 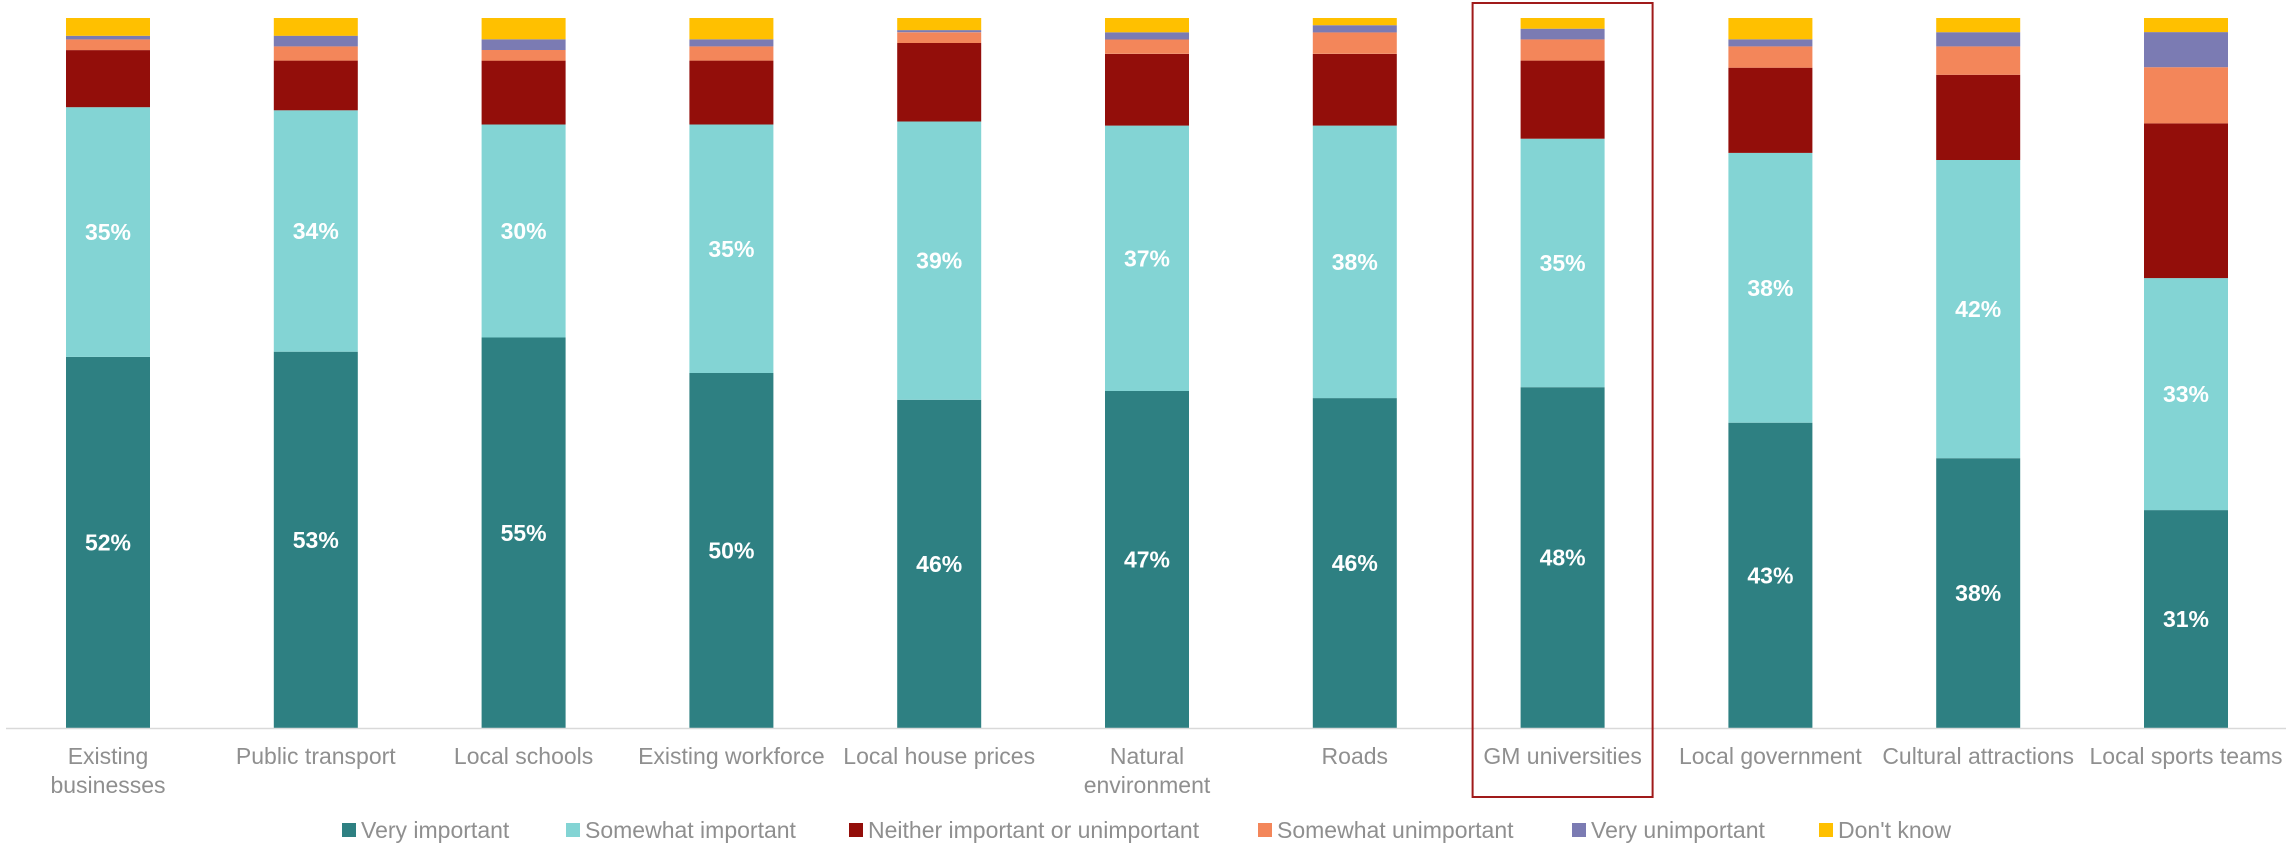 I want to click on bar-segment-very-unimportant-public-transport, so click(x=315, y=41).